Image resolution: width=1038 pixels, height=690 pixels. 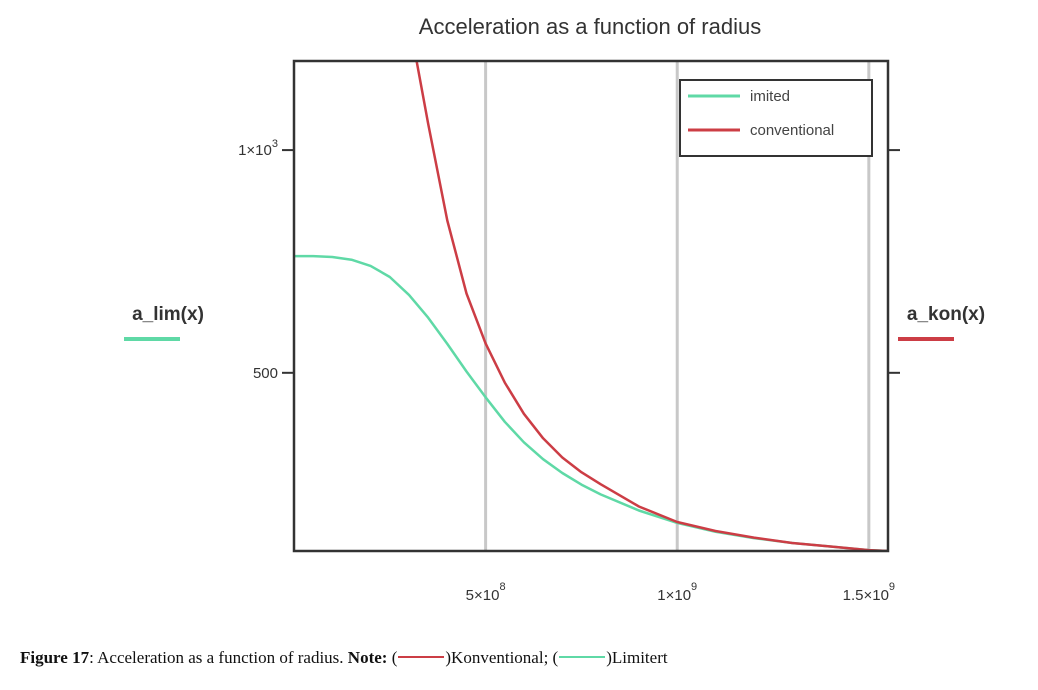 What do you see at coordinates (677, 592) in the screenshot?
I see `x-tick-label: 1×10⁹` at bounding box center [677, 592].